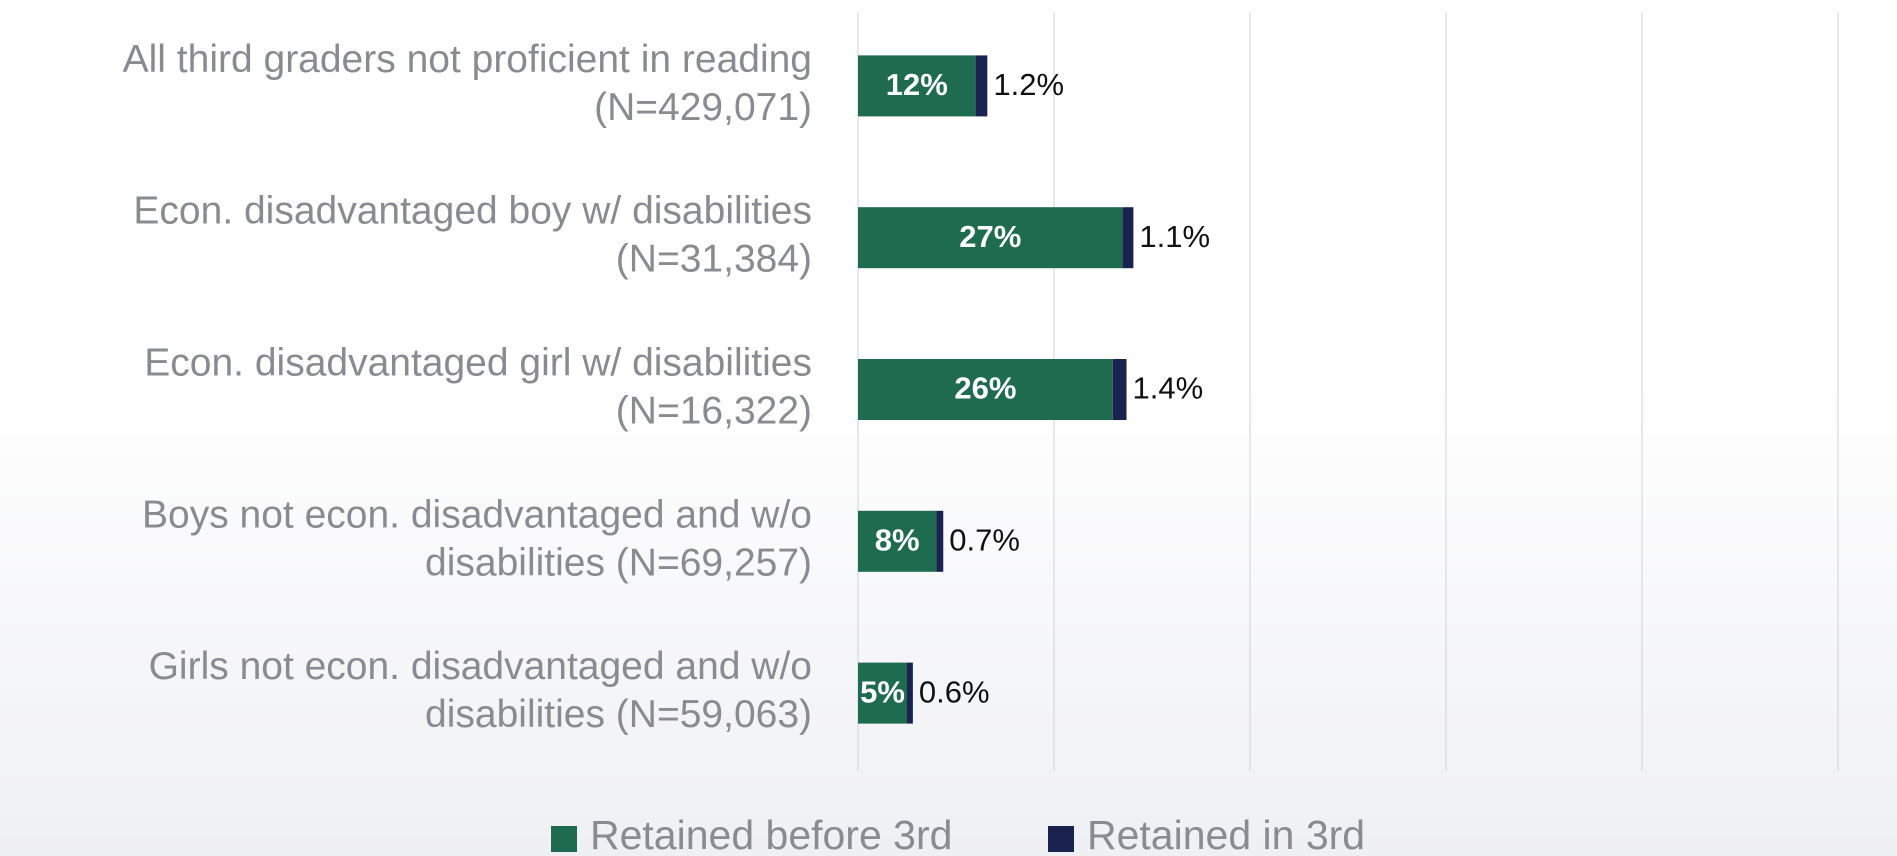  I want to click on value-label: 1.2%, so click(1028, 84).